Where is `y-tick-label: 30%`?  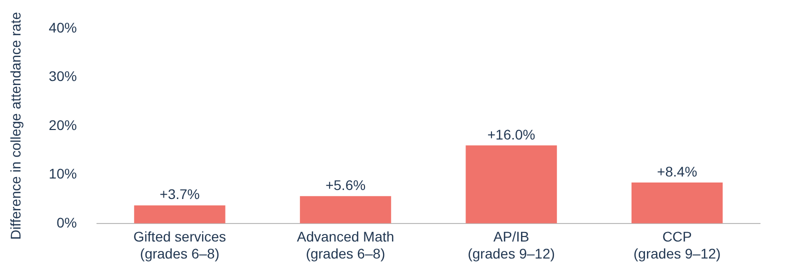
y-tick-label: 30% is located at coordinates (62, 76).